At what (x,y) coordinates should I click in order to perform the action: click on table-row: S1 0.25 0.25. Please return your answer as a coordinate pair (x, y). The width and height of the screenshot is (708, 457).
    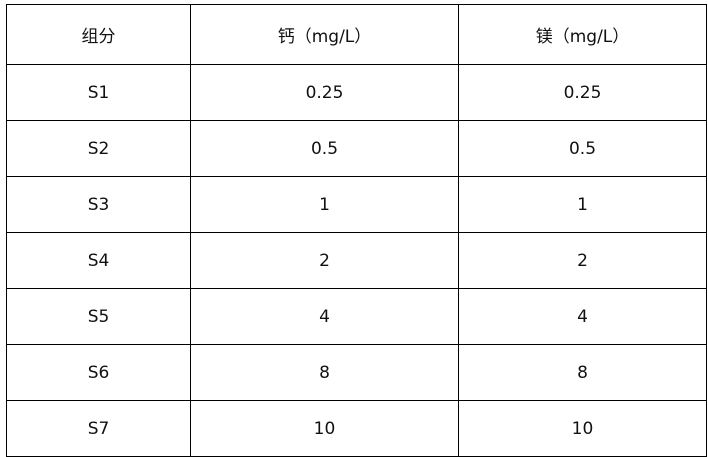
    Looking at the image, I should click on (356, 92).